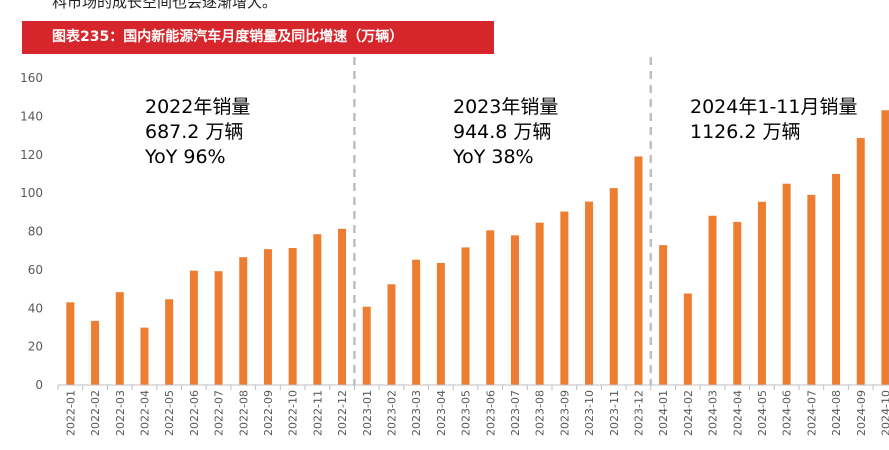 The width and height of the screenshot is (889, 450). What do you see at coordinates (317, 413) in the screenshot?
I see `x-tick-label: 2022-11` at bounding box center [317, 413].